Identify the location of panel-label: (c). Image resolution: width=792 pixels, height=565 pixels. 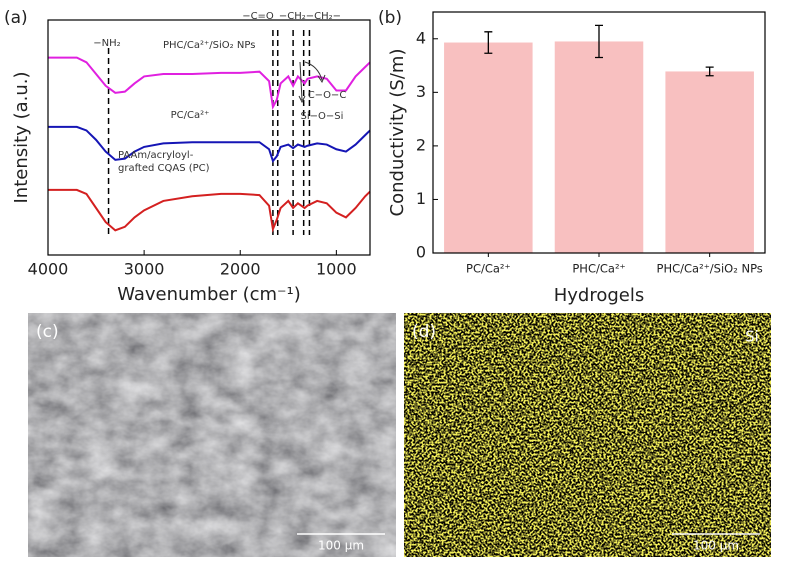
(47, 332).